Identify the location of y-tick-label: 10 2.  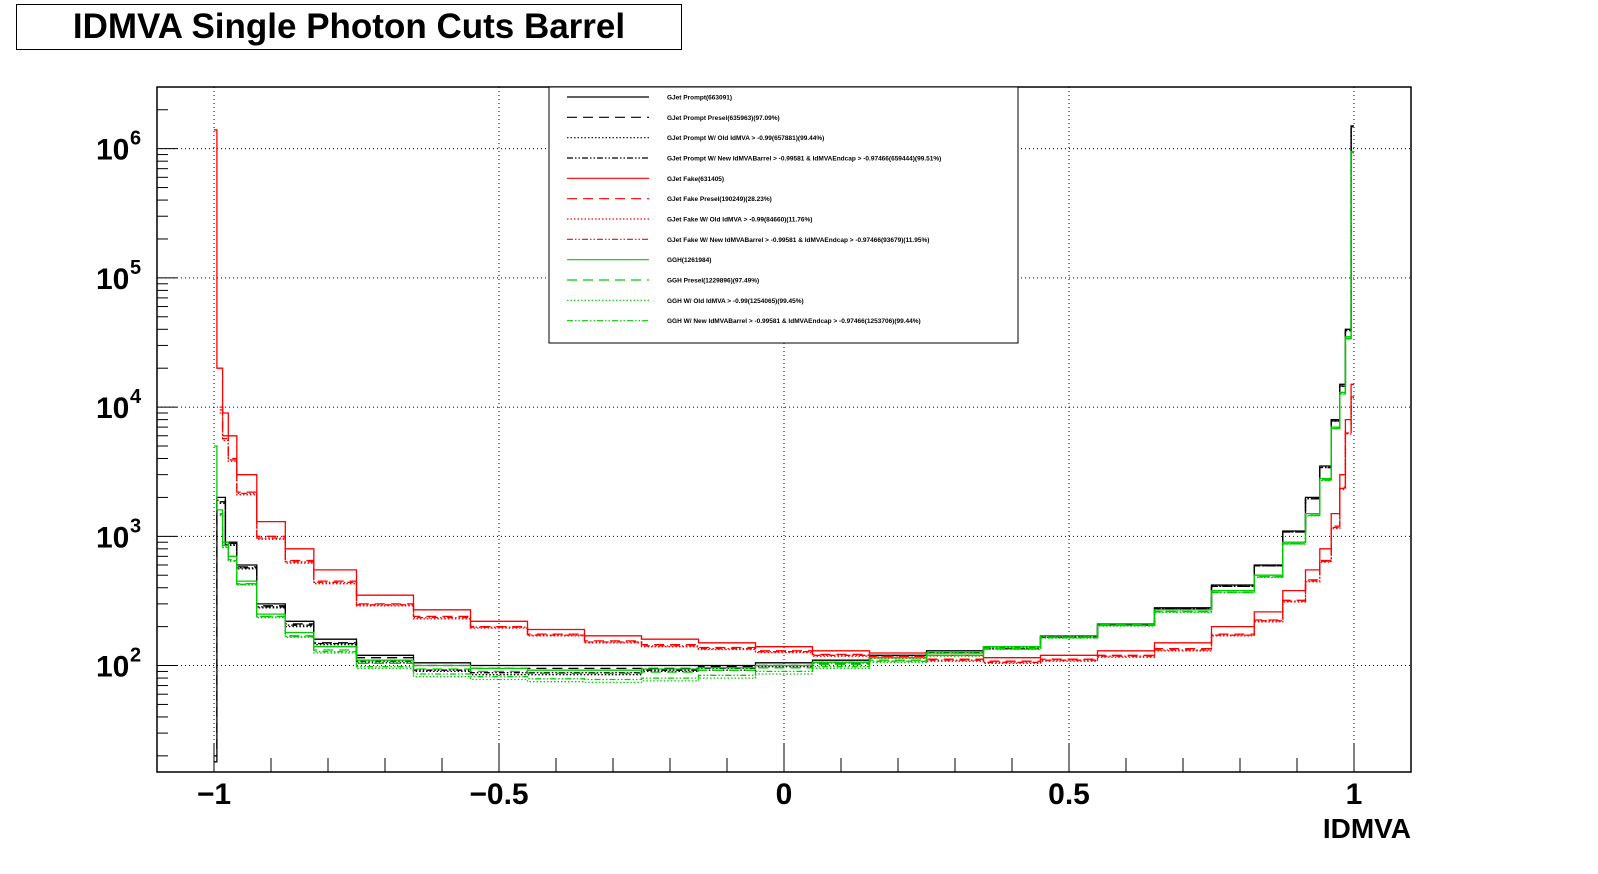
(118, 664).